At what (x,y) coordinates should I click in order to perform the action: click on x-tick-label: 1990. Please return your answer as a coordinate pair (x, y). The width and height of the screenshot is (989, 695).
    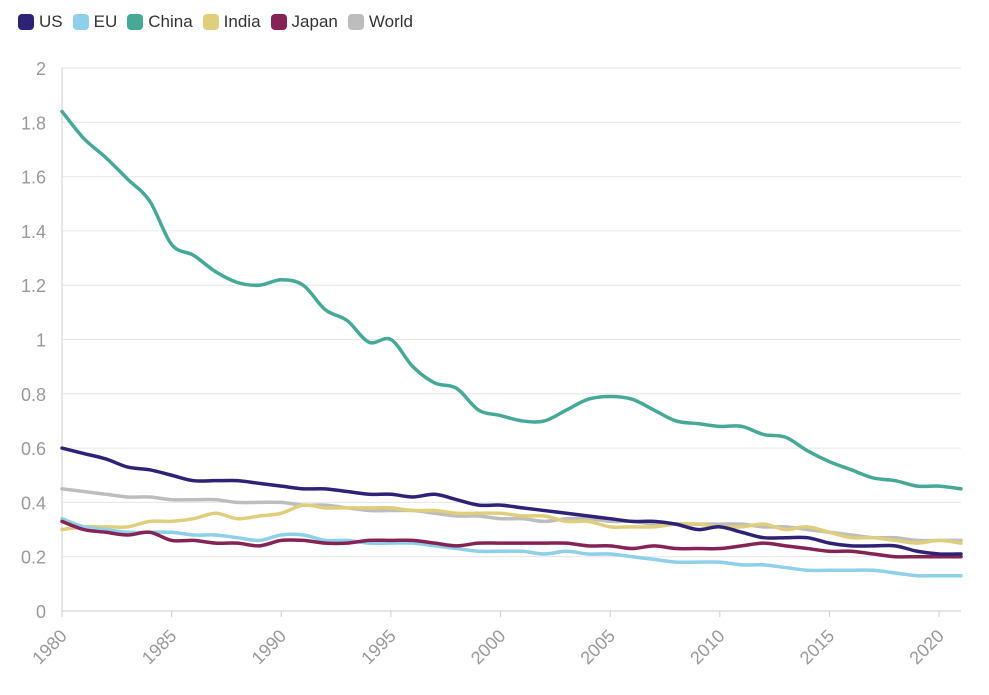
    Looking at the image, I should click on (269, 647).